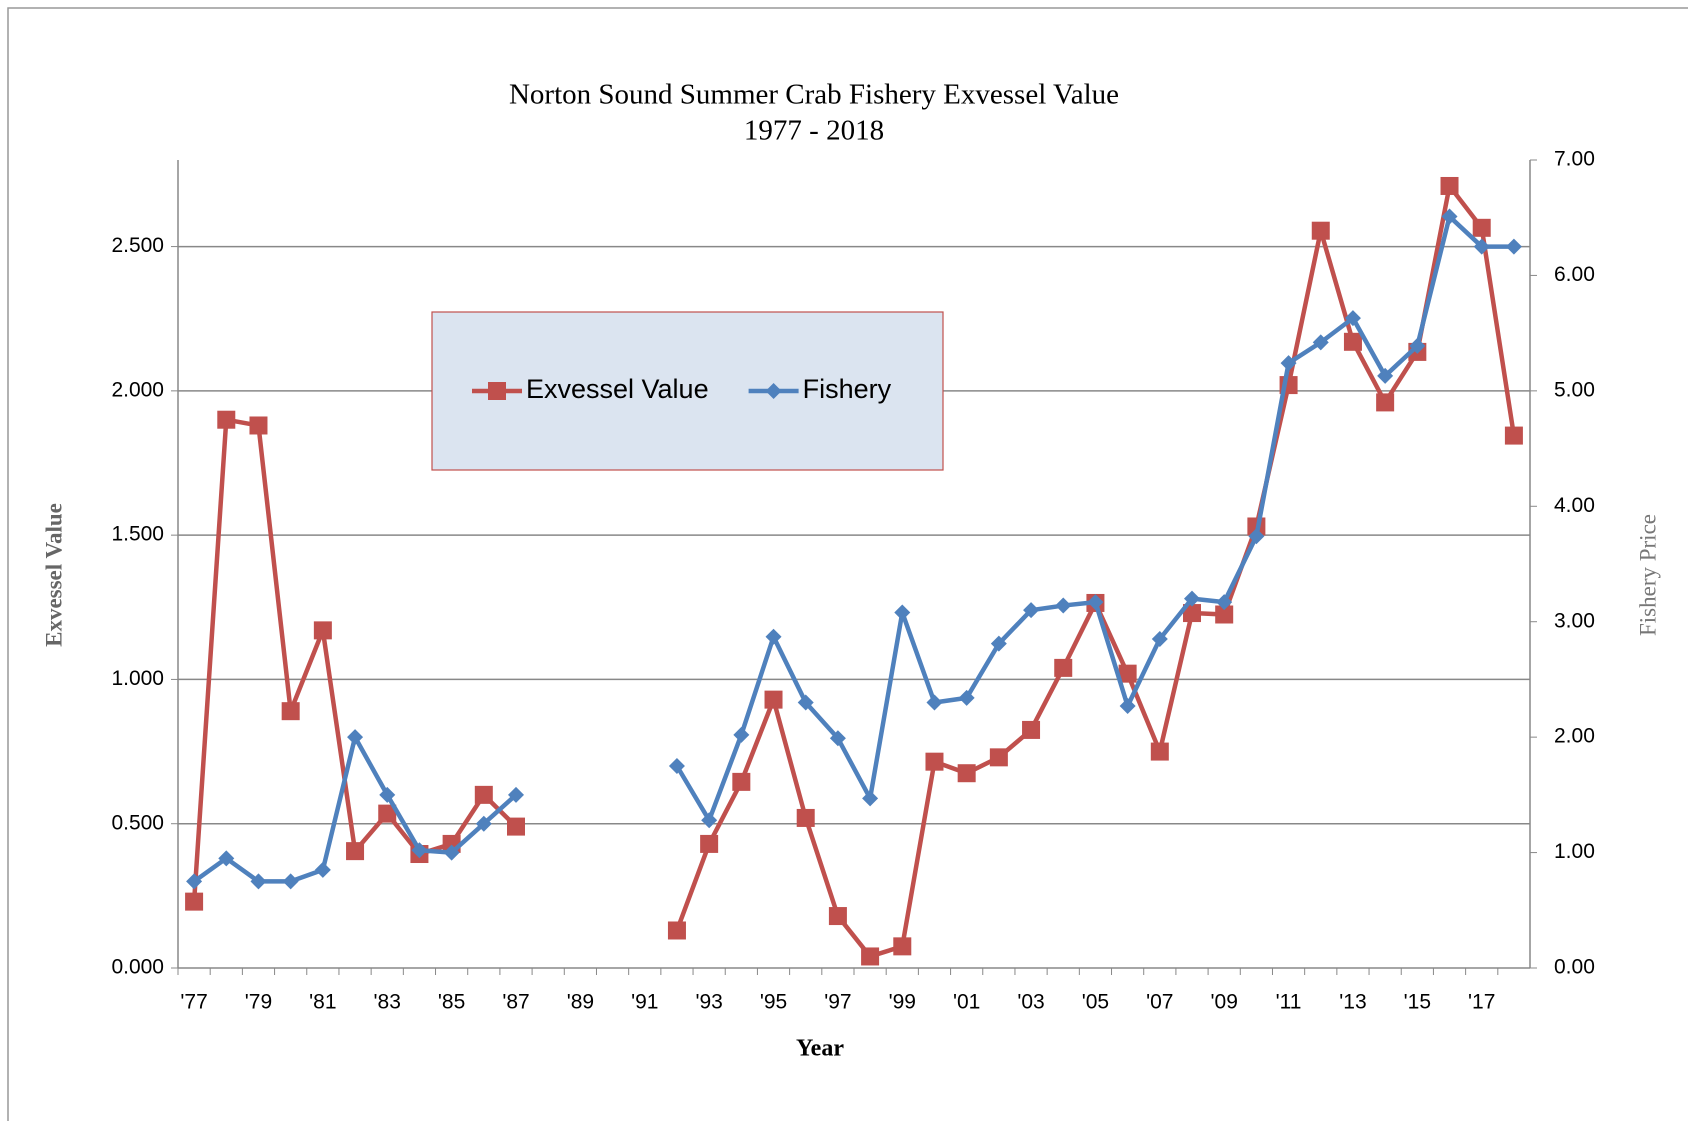 The height and width of the screenshot is (1121, 1688). I want to click on x-tick-label: '99, so click(902, 1002).